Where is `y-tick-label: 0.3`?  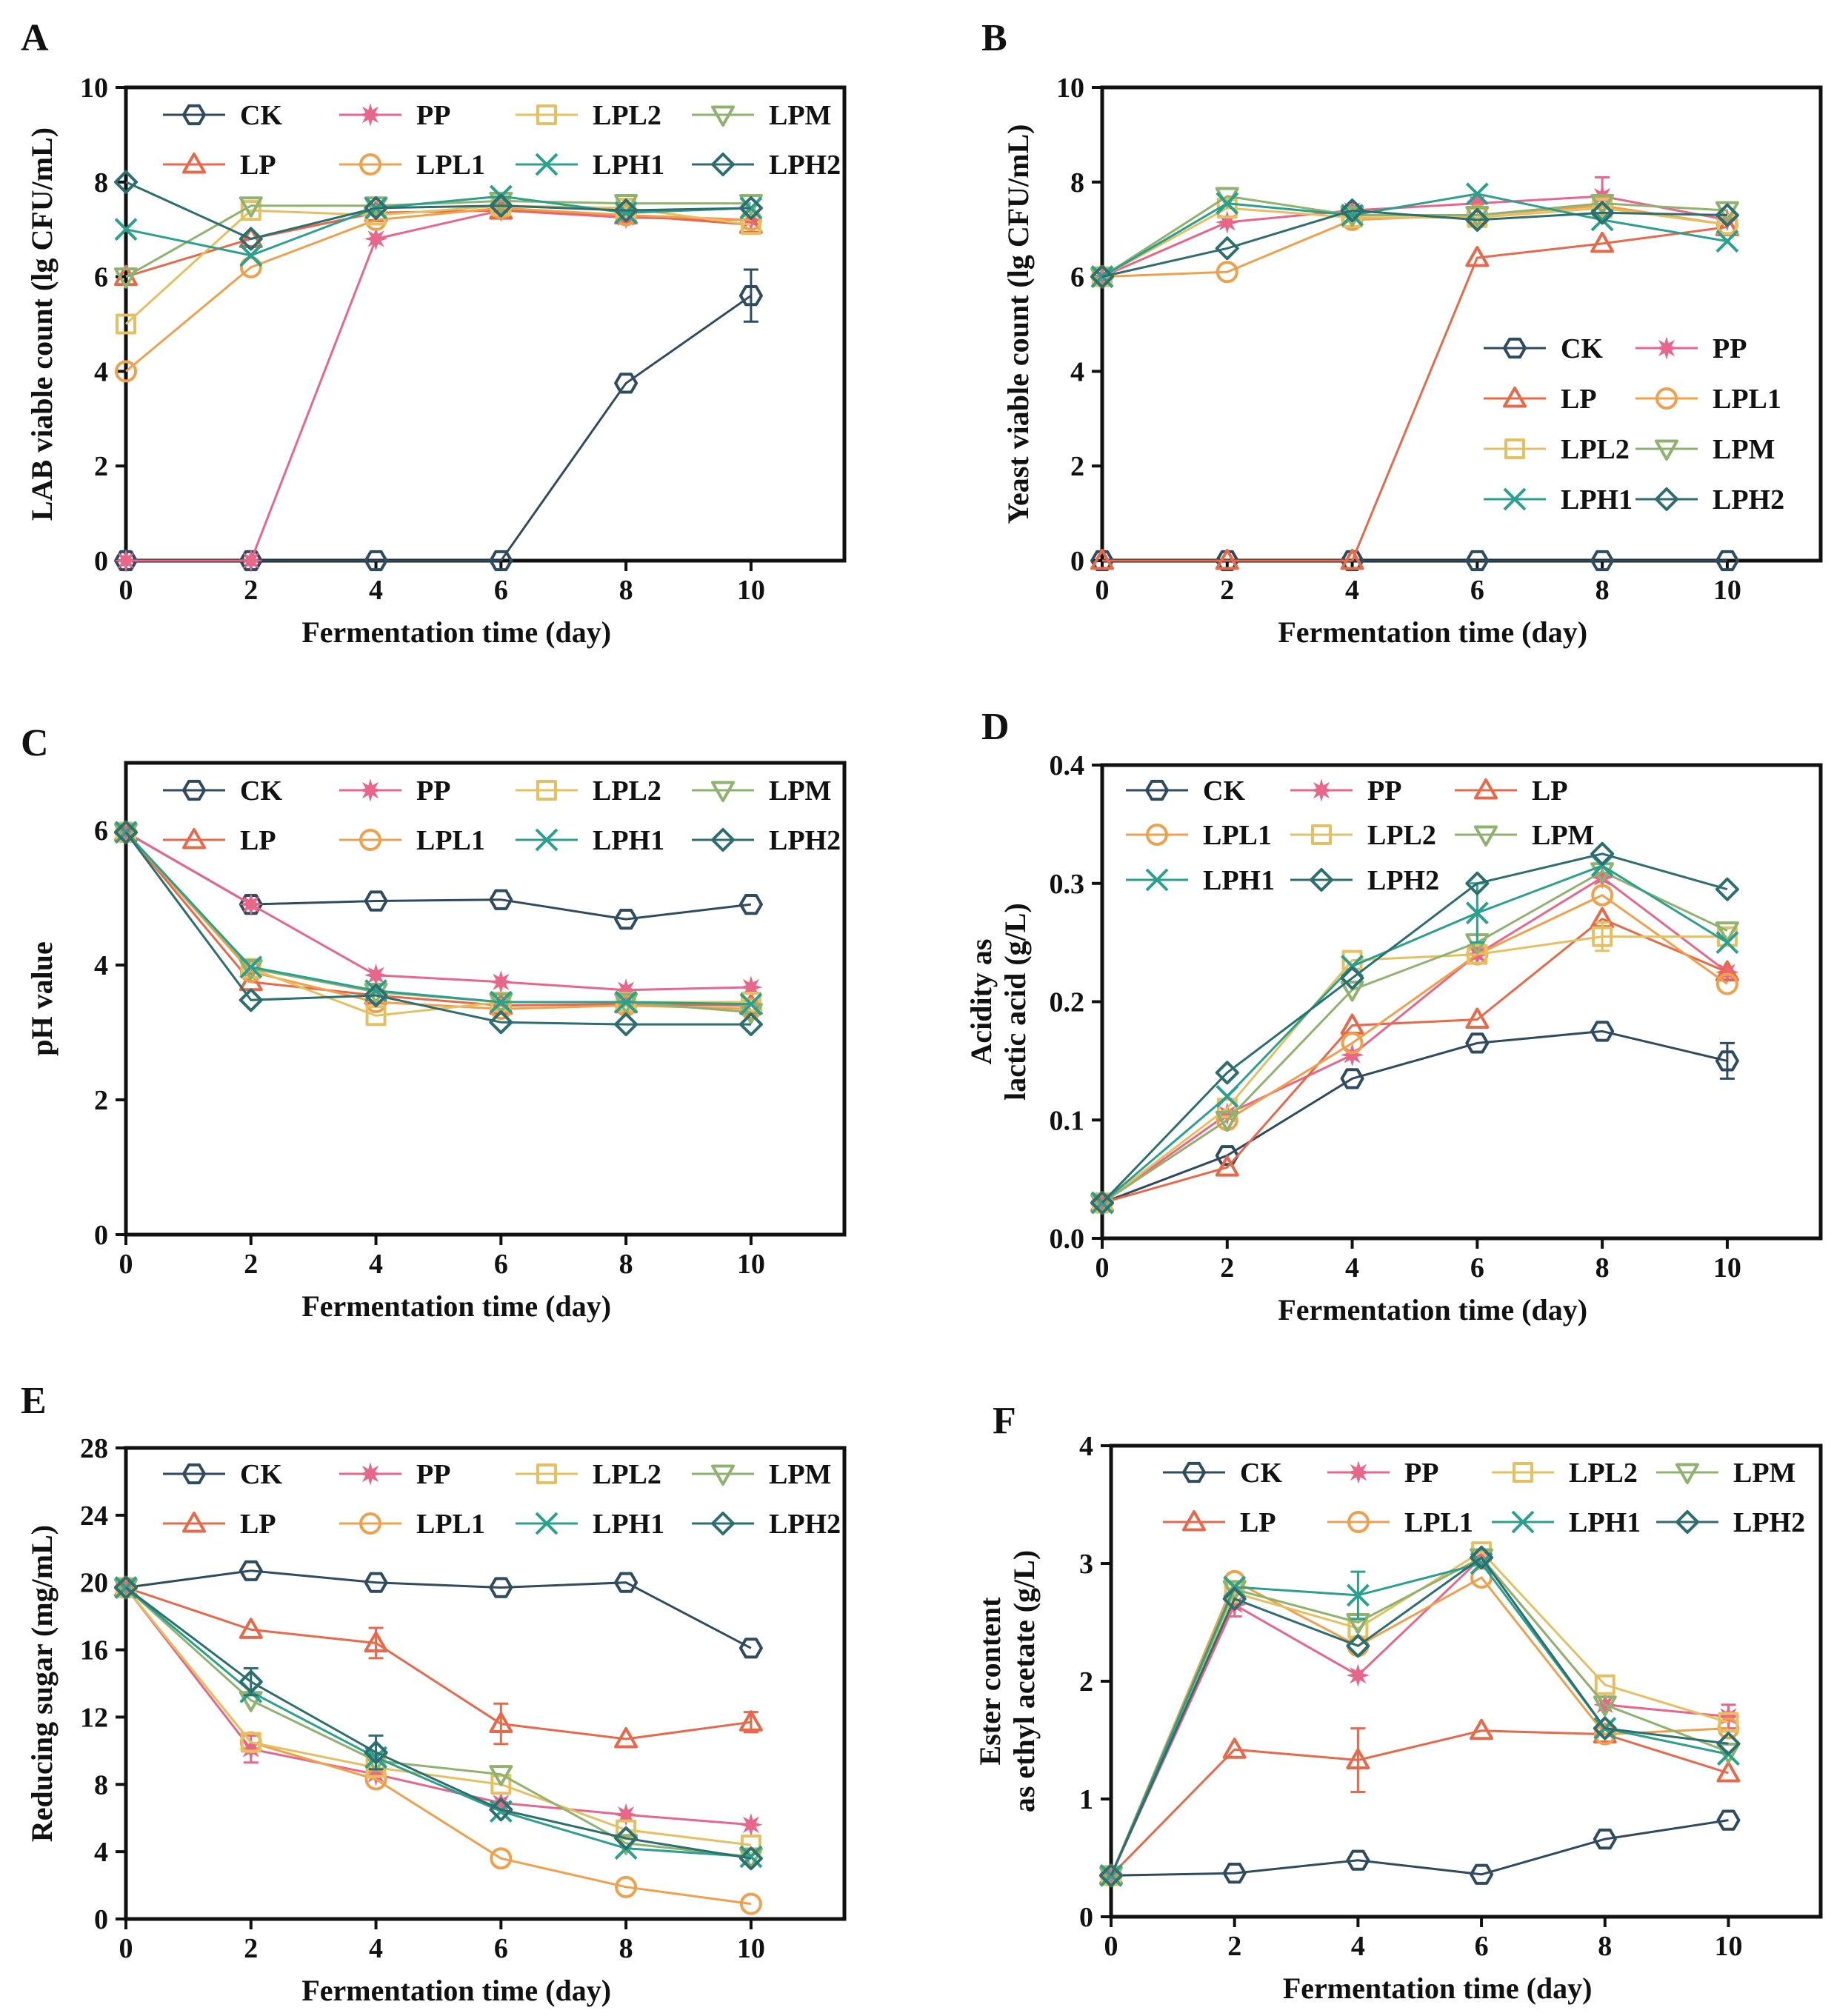
y-tick-label: 0.3 is located at coordinates (1067, 884).